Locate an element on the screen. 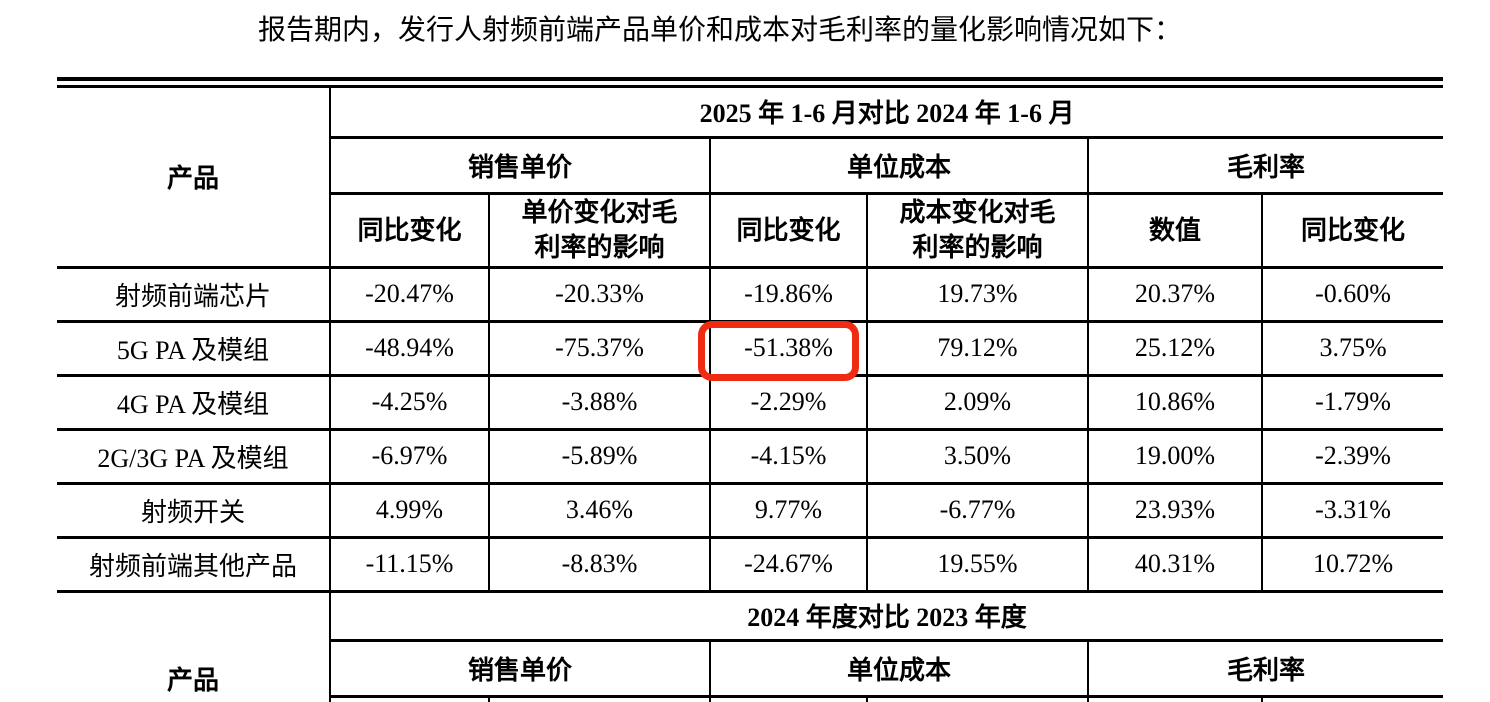 Image resolution: width=1490 pixels, height=702 pixels. value-cell: -24.67% is located at coordinates (788, 565).